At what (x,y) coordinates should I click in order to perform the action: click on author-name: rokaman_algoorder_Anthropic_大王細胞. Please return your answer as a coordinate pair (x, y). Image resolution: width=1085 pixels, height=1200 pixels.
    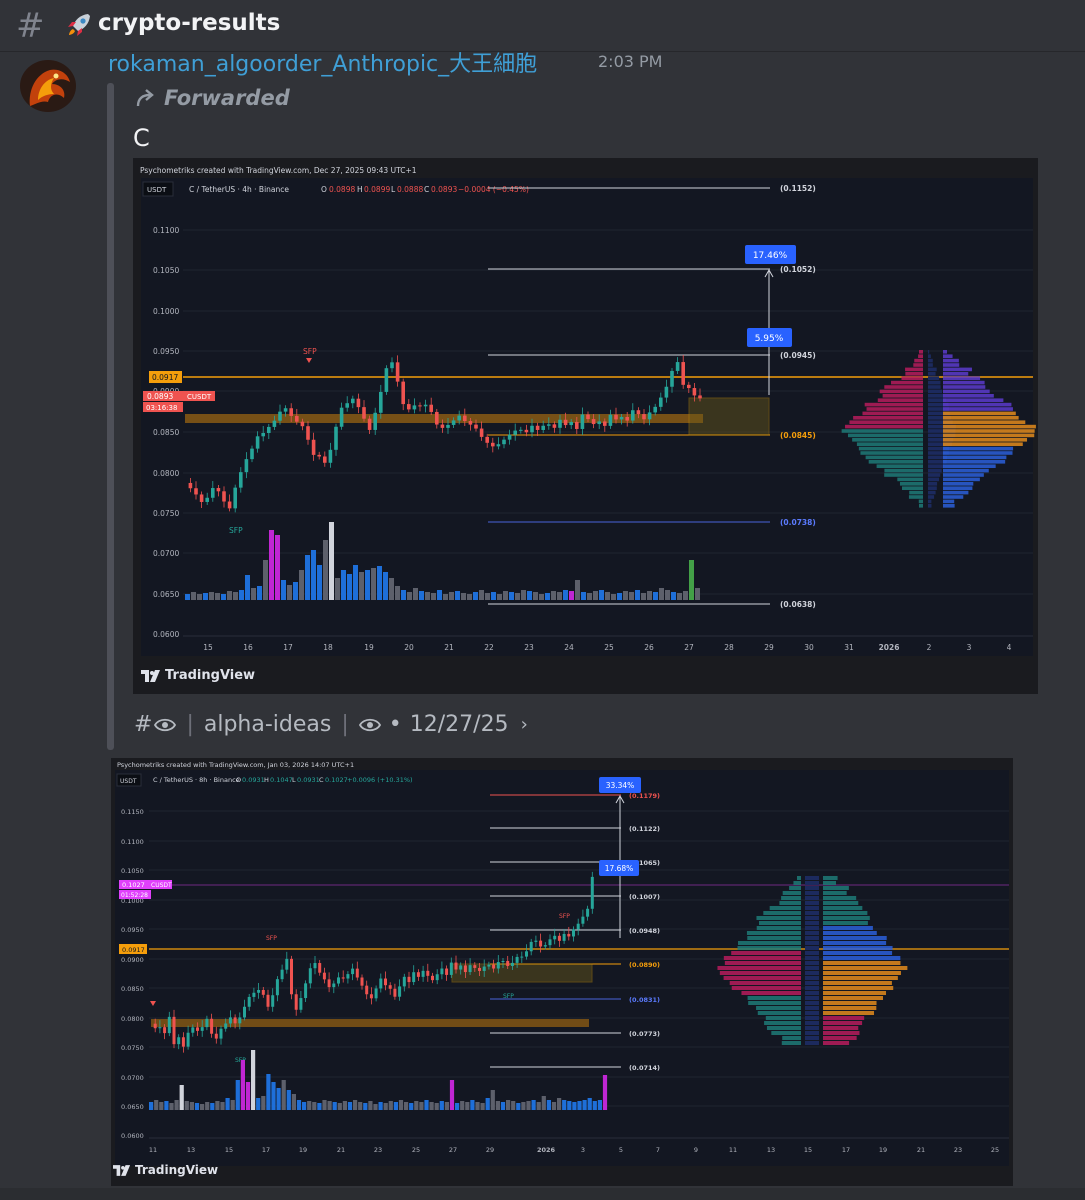
    Looking at the image, I should click on (323, 64).